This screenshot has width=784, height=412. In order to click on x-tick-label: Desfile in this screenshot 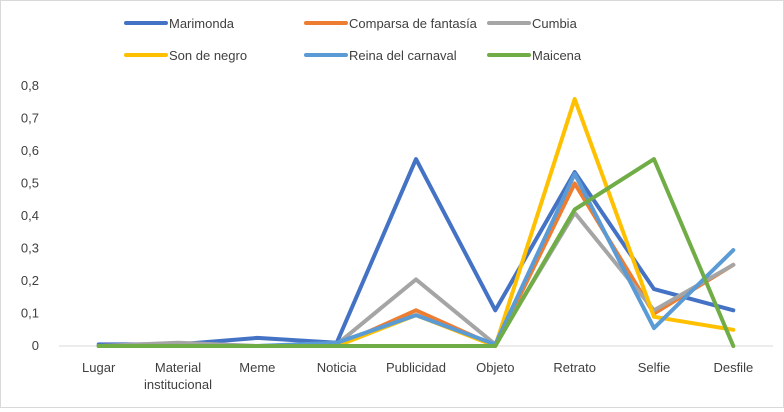, I will do `click(733, 367)`.